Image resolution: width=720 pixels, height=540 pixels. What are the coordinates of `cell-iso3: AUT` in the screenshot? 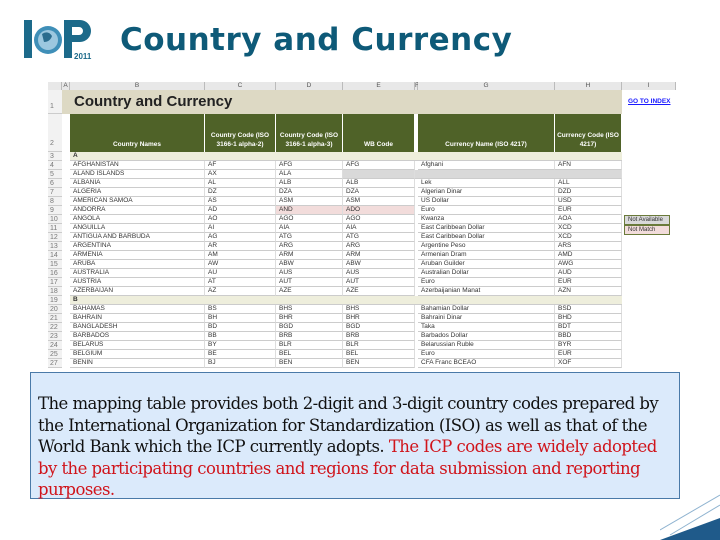 It's located at (309, 282).